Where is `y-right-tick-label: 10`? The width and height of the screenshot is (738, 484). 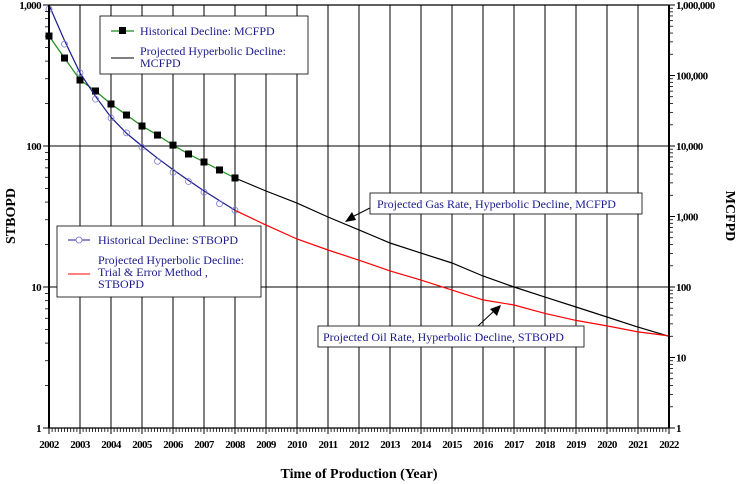 y-right-tick-label: 10 is located at coordinates (681, 359).